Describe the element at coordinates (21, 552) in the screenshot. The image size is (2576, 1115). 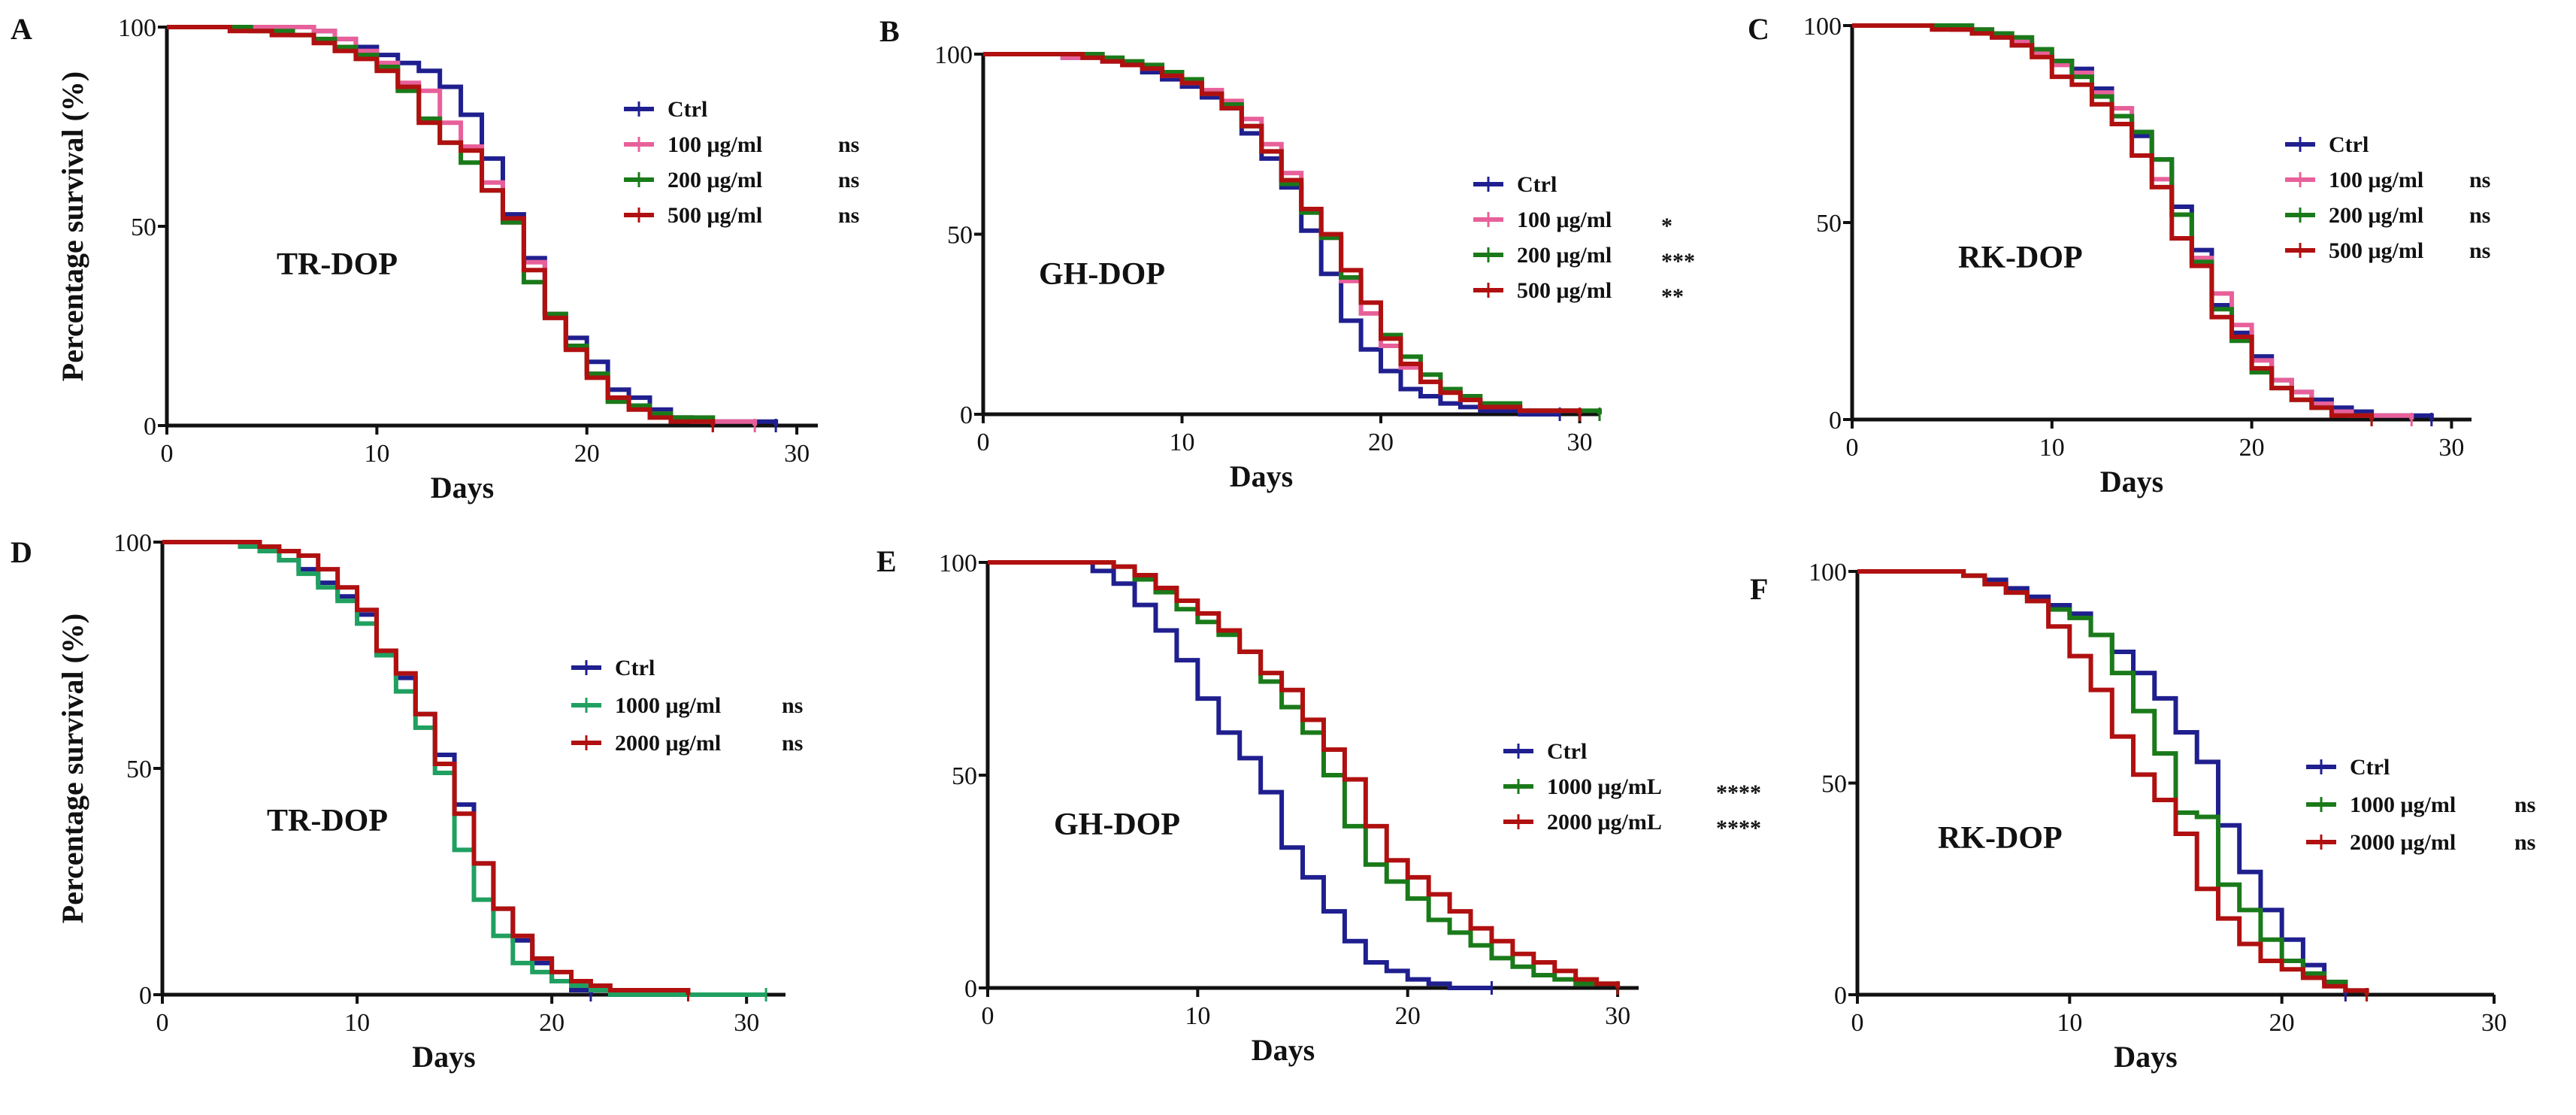
I see `panel-letter: D` at that location.